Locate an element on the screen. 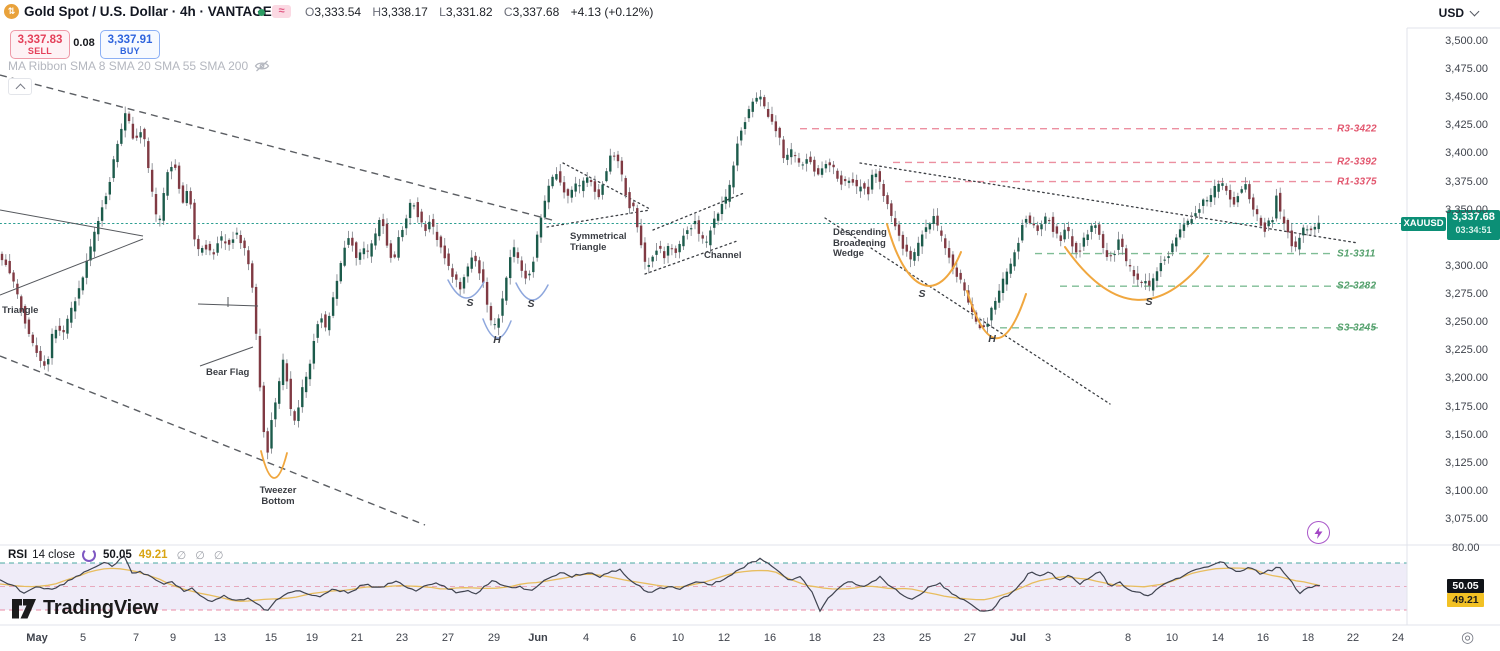 Image resolution: width=1500 pixels, height=651 pixels. current-price-badge: 3,337.68 03:34:51 is located at coordinates (1473, 225).